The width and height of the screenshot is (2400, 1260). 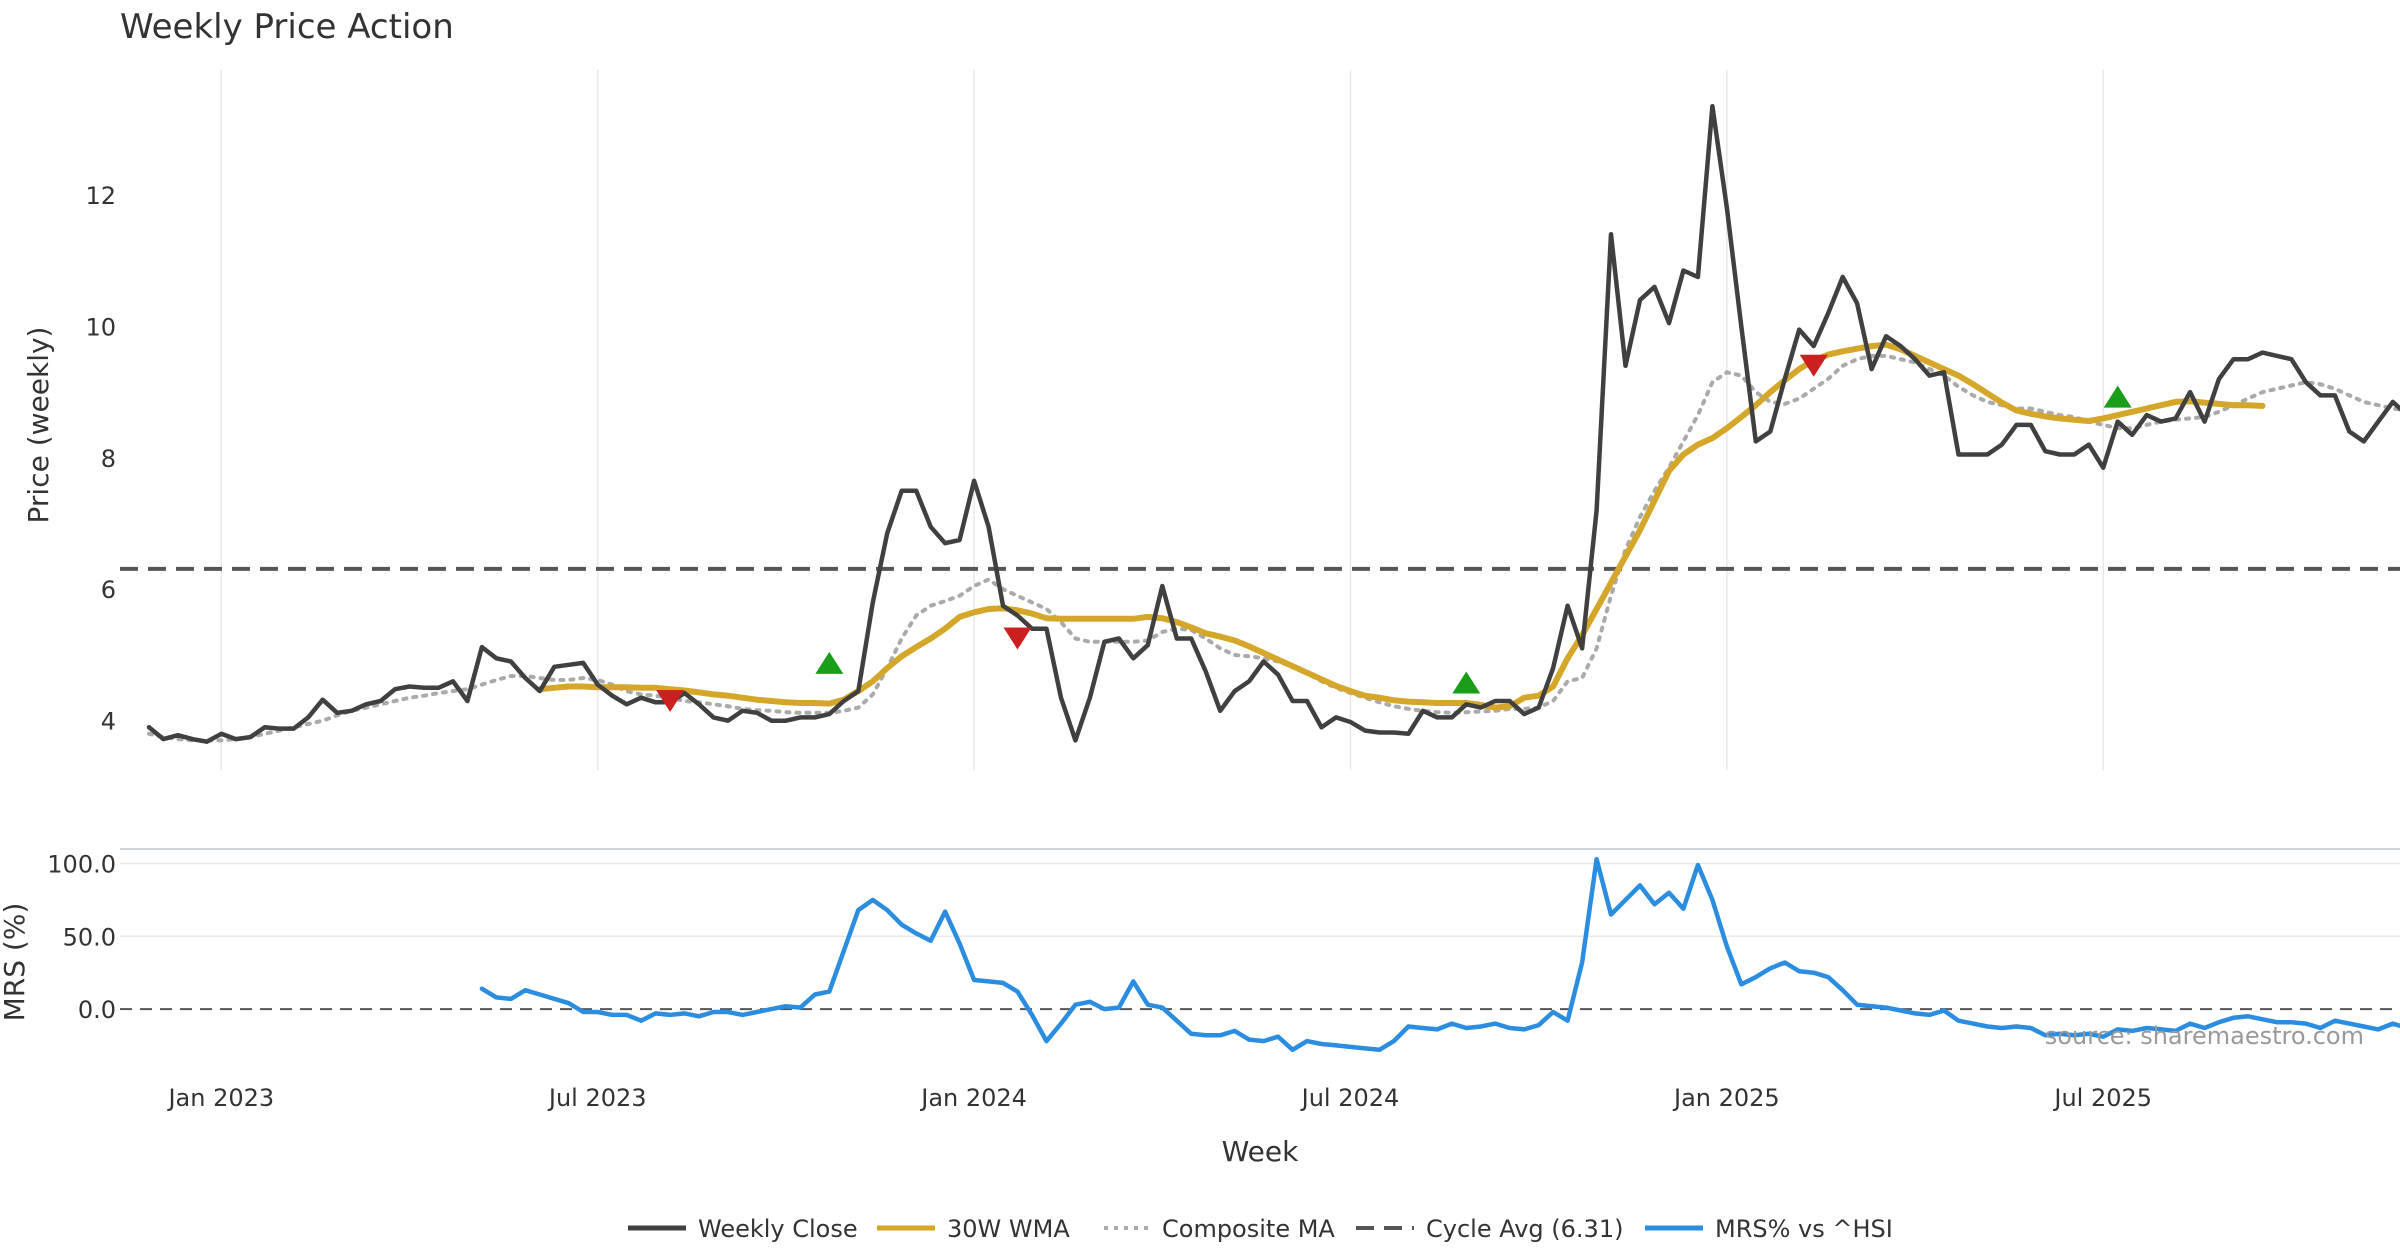 I want to click on mrs-line, so click(x=1439, y=954).